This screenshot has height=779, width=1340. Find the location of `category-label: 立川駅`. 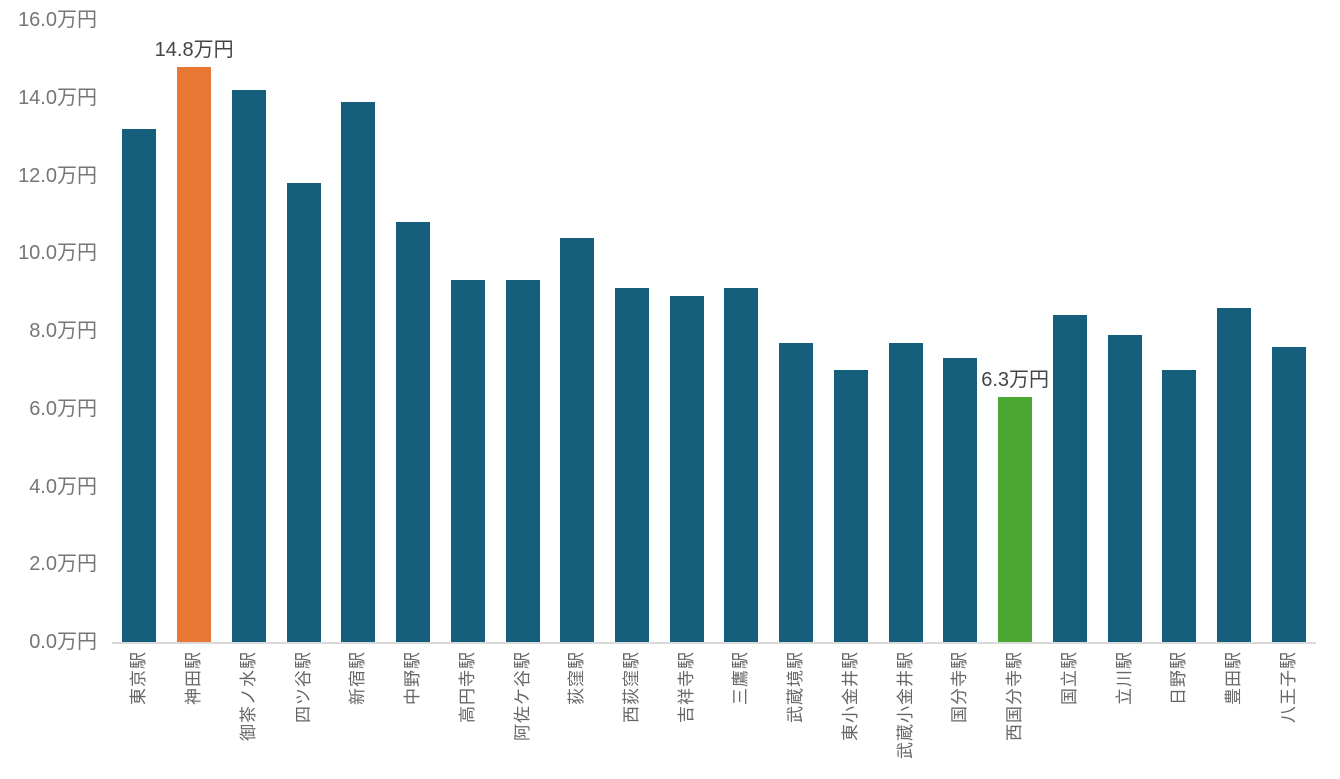

category-label: 立川駅 is located at coordinates (1124, 678).